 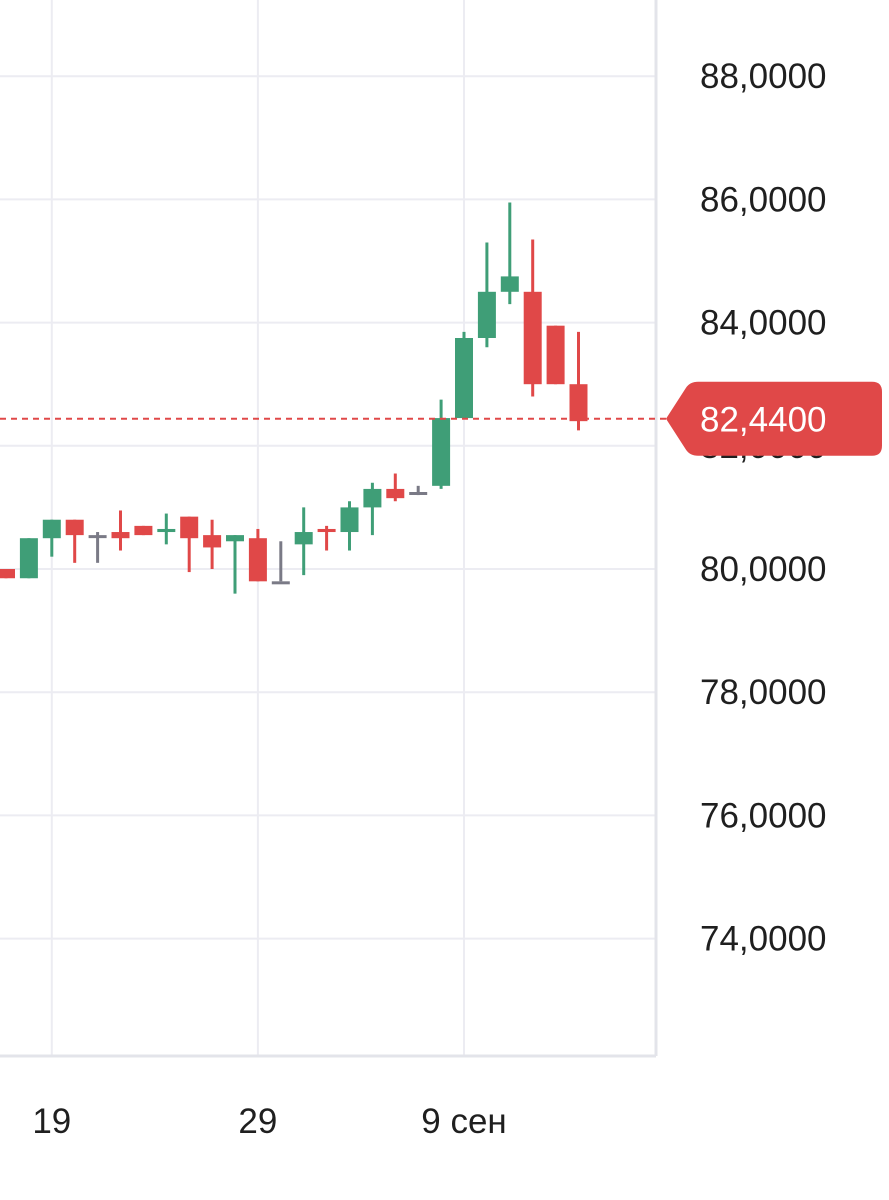 What do you see at coordinates (763, 692) in the screenshot?
I see `y-tick-label: 78,0000` at bounding box center [763, 692].